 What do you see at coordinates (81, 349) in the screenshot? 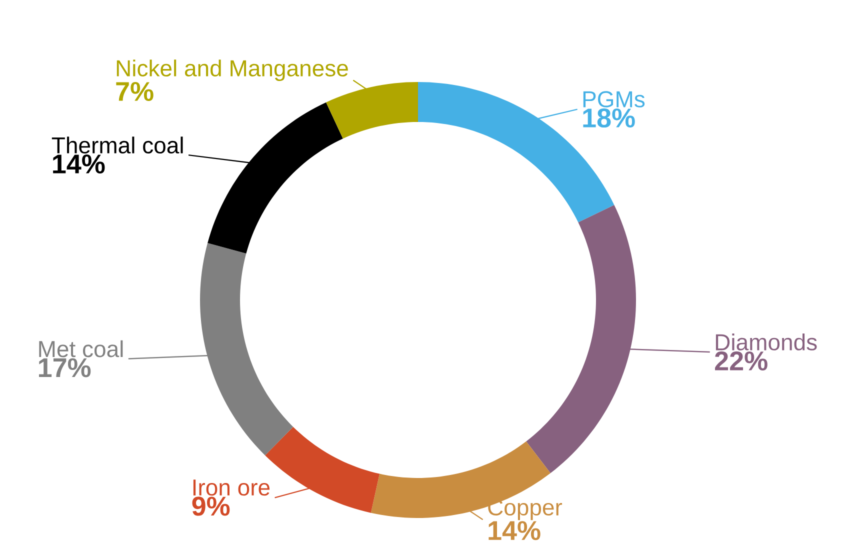
I see `slice-label: Met coal` at bounding box center [81, 349].